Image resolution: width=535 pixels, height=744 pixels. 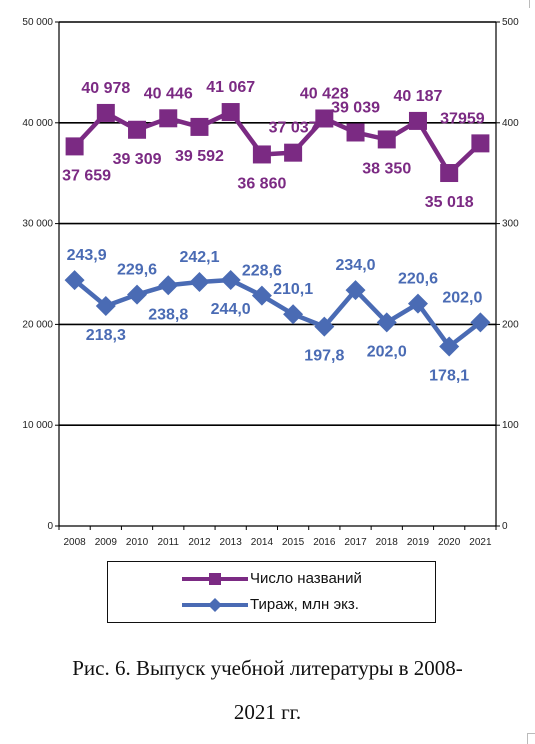 I want to click on right-tick-label: 0, so click(x=505, y=526).